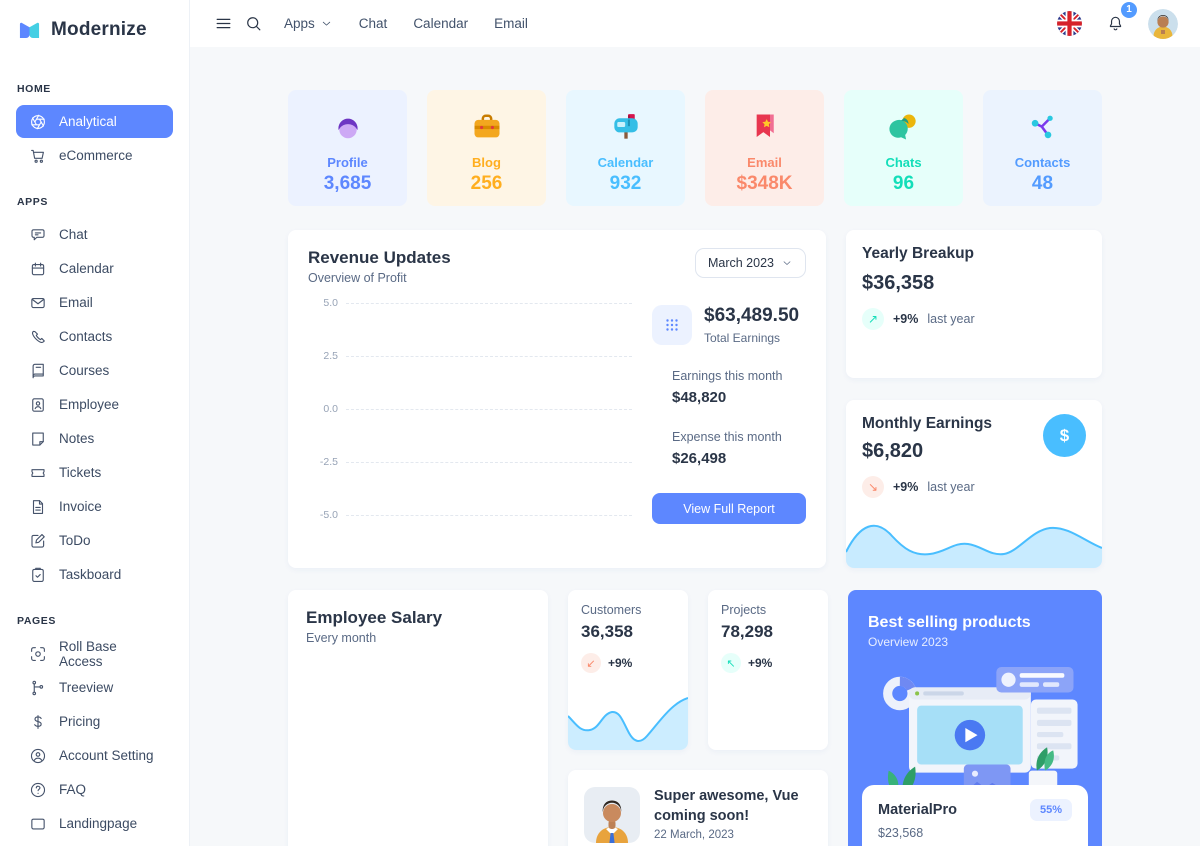 The image size is (1200, 846). What do you see at coordinates (906, 319) in the screenshot?
I see `yearly-delta: +9%` at bounding box center [906, 319].